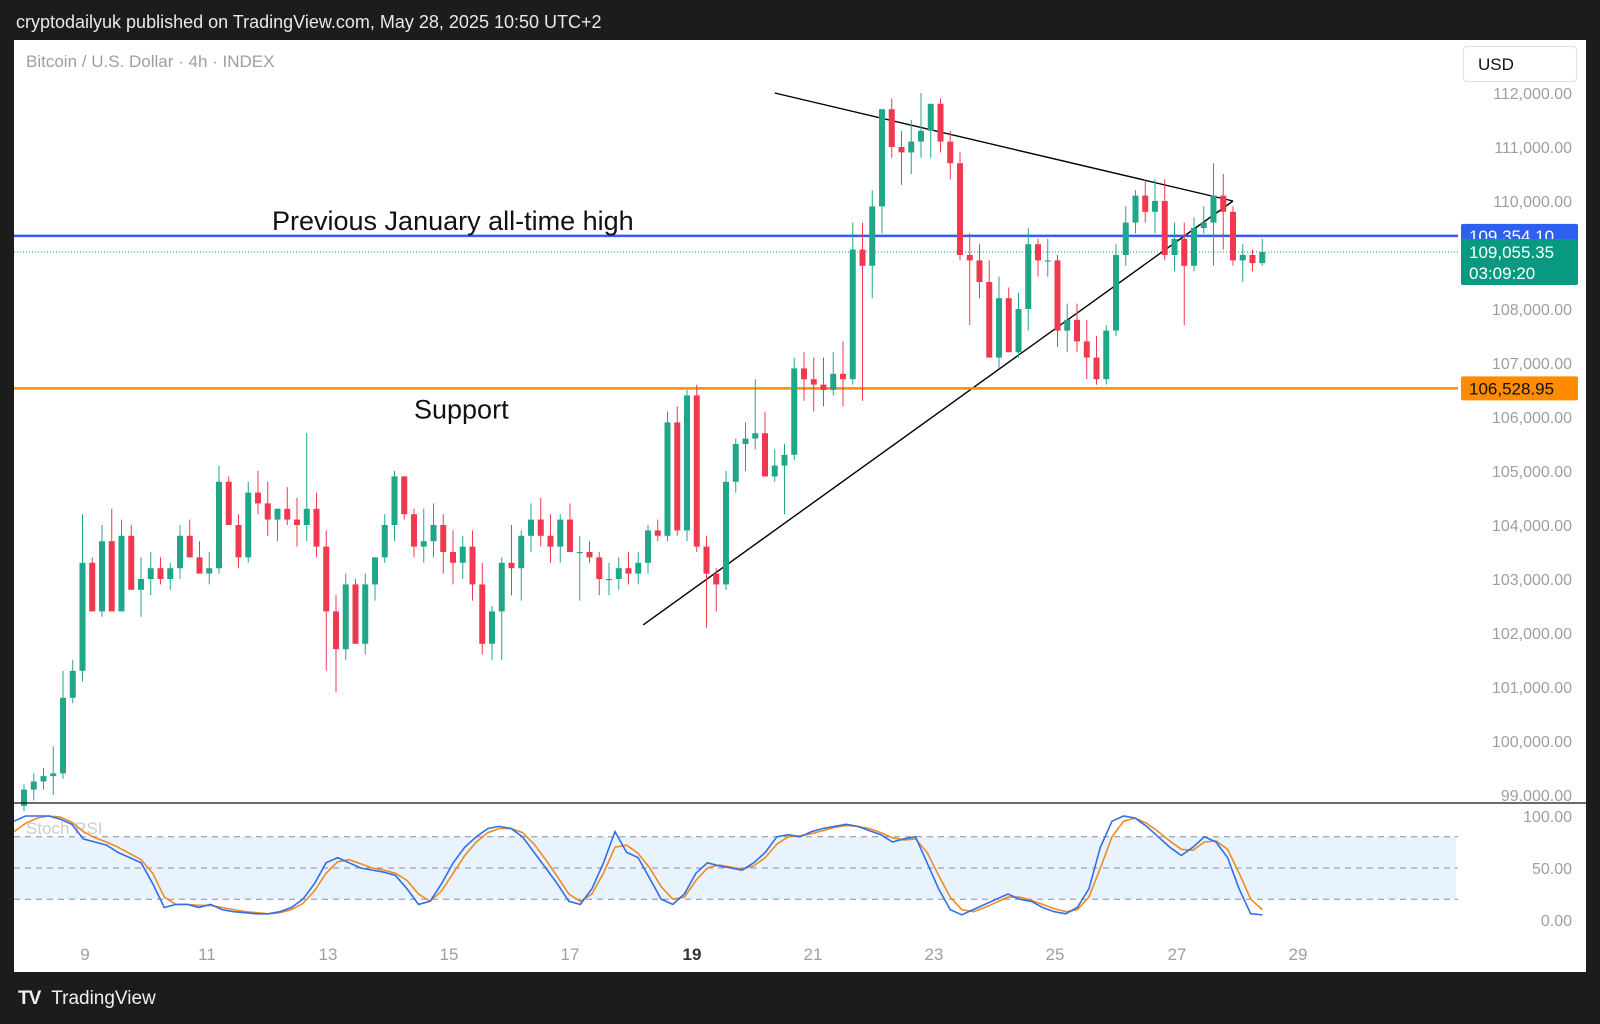  What do you see at coordinates (792, 869) in the screenshot?
I see `stoch-rsi-panel: Stoch RSI 100.00 50.00 0.00` at bounding box center [792, 869].